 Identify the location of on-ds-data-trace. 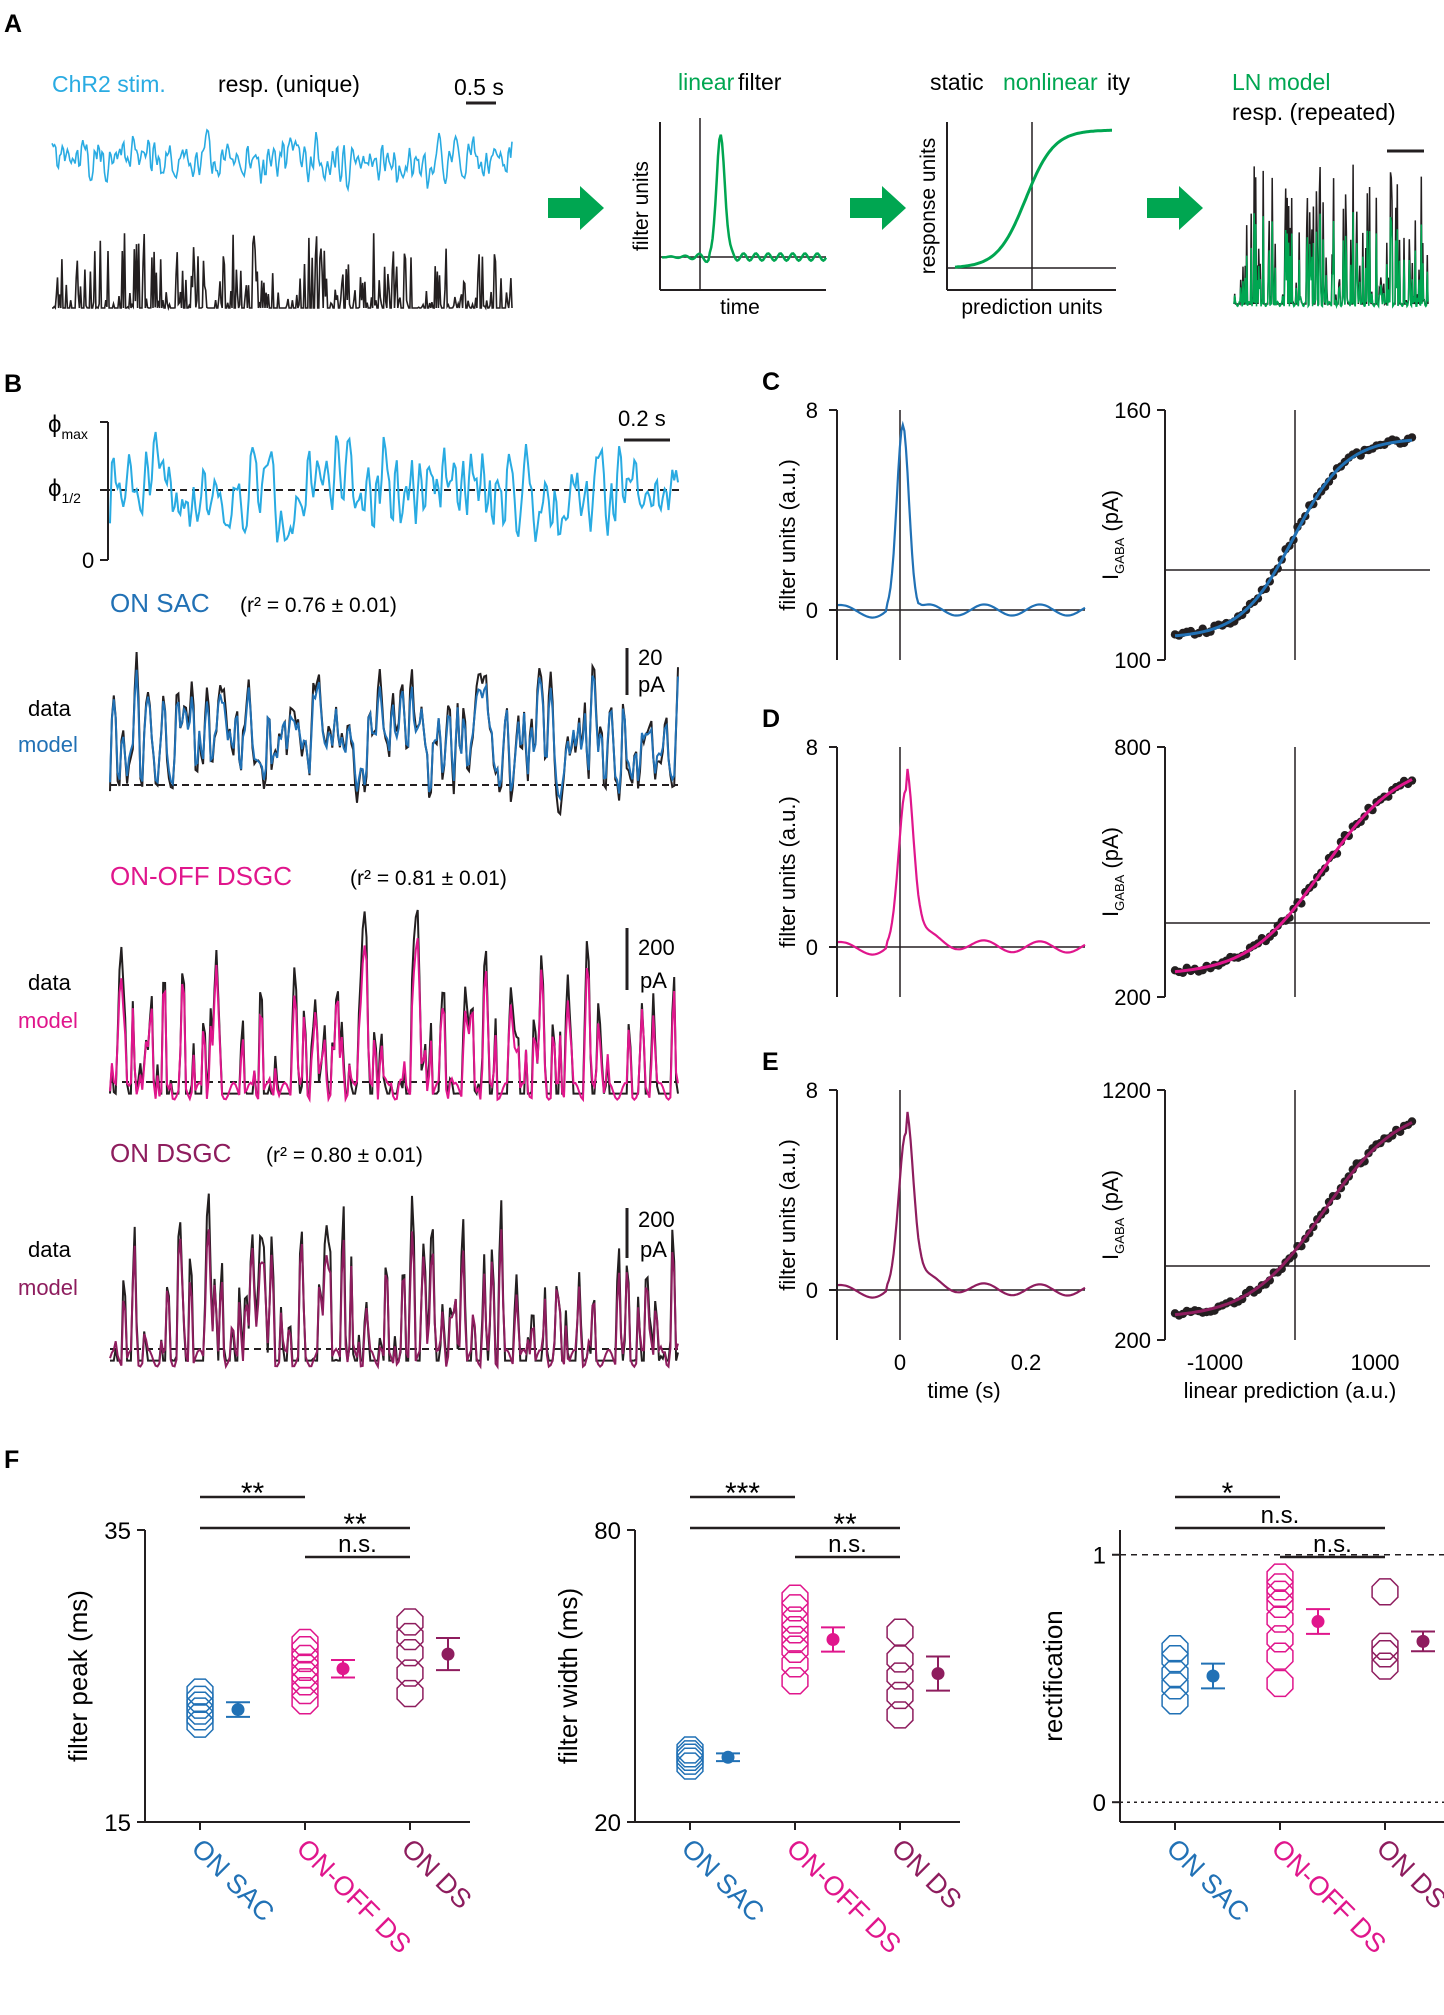
(394, 1278).